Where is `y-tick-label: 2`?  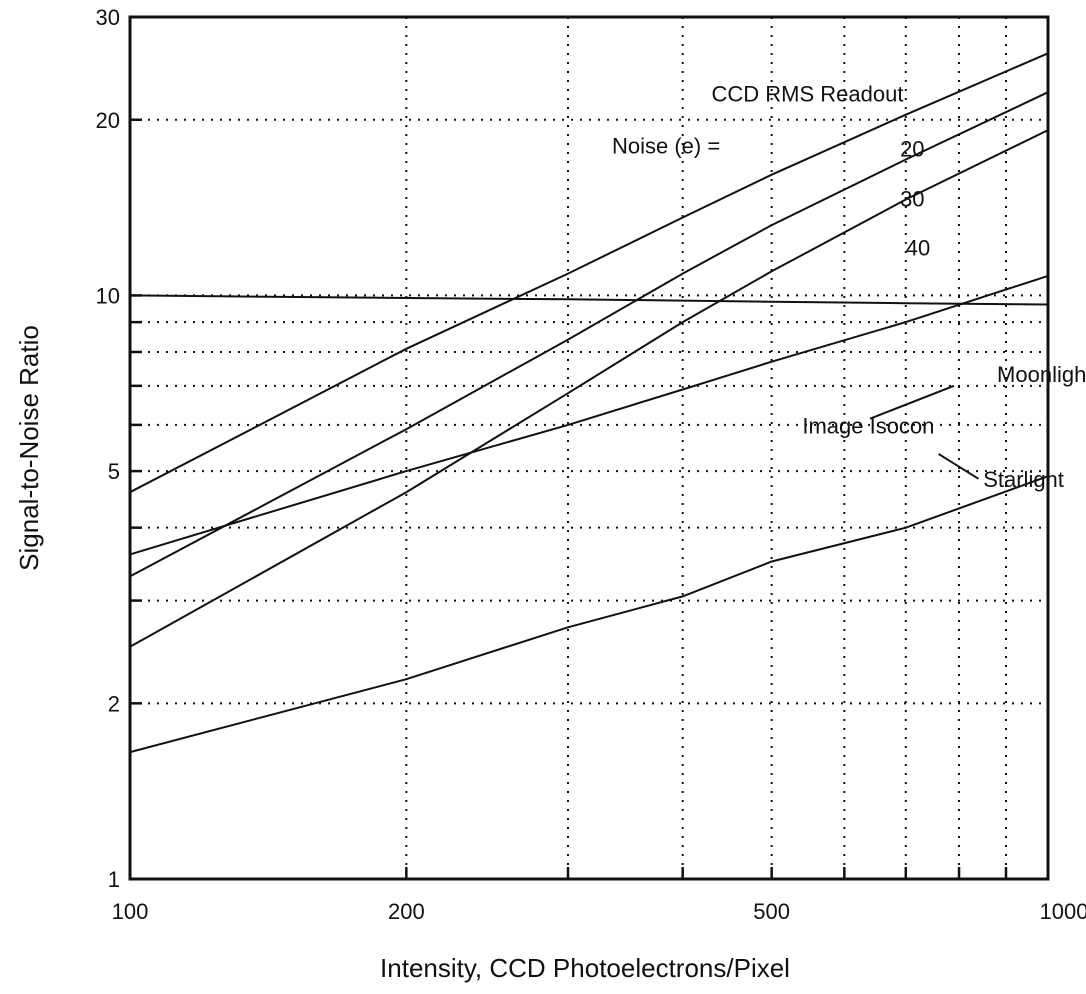
y-tick-label: 2 is located at coordinates (114, 703).